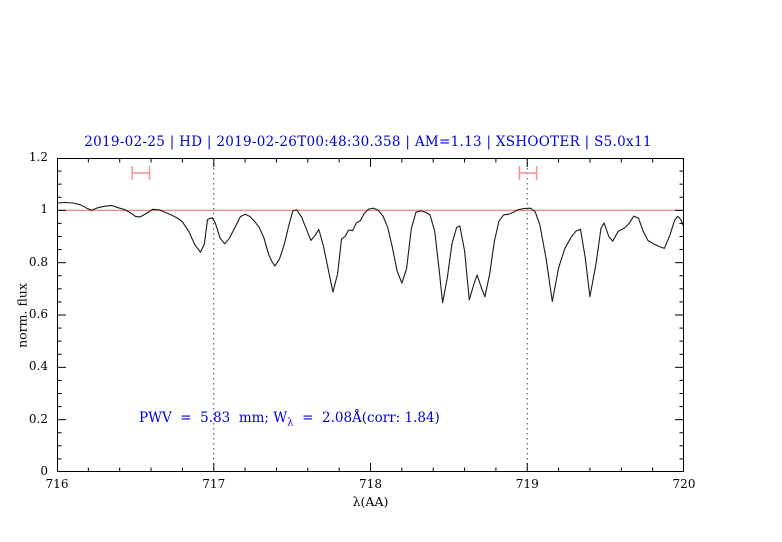 This screenshot has height=542, width=782. I want to click on y-tick-label: 0.2, so click(38, 418).